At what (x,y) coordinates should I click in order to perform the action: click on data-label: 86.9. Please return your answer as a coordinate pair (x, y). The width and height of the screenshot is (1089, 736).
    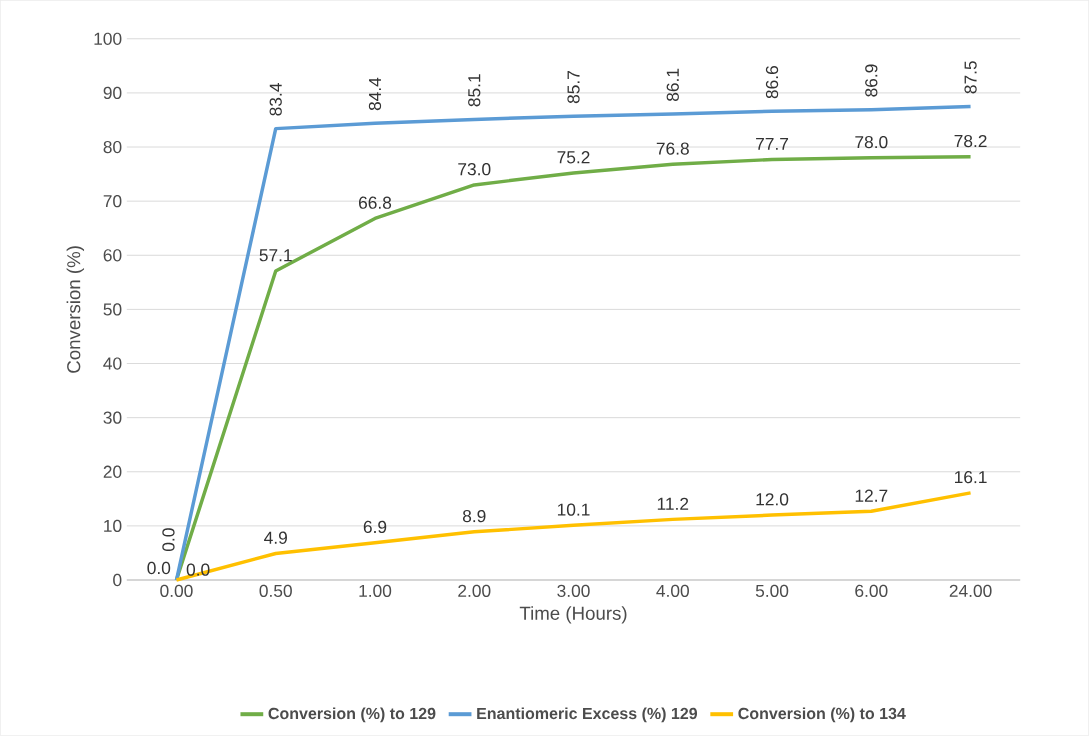
    Looking at the image, I should click on (871, 80).